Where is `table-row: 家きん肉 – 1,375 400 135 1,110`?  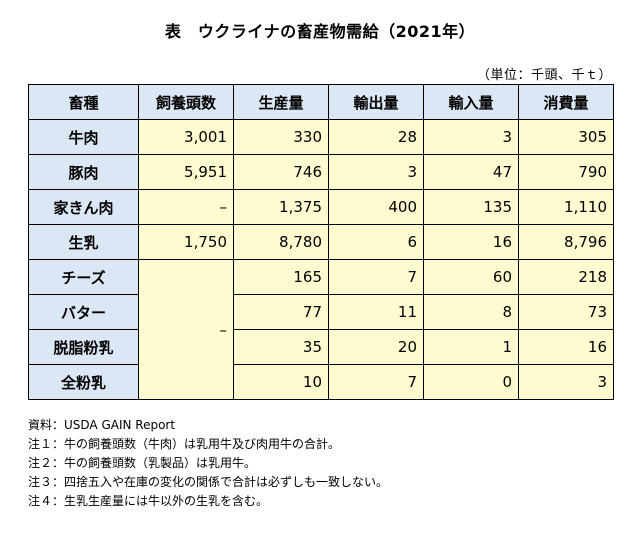 table-row: 家きん肉 – 1,375 400 135 1,110 is located at coordinates (321, 207).